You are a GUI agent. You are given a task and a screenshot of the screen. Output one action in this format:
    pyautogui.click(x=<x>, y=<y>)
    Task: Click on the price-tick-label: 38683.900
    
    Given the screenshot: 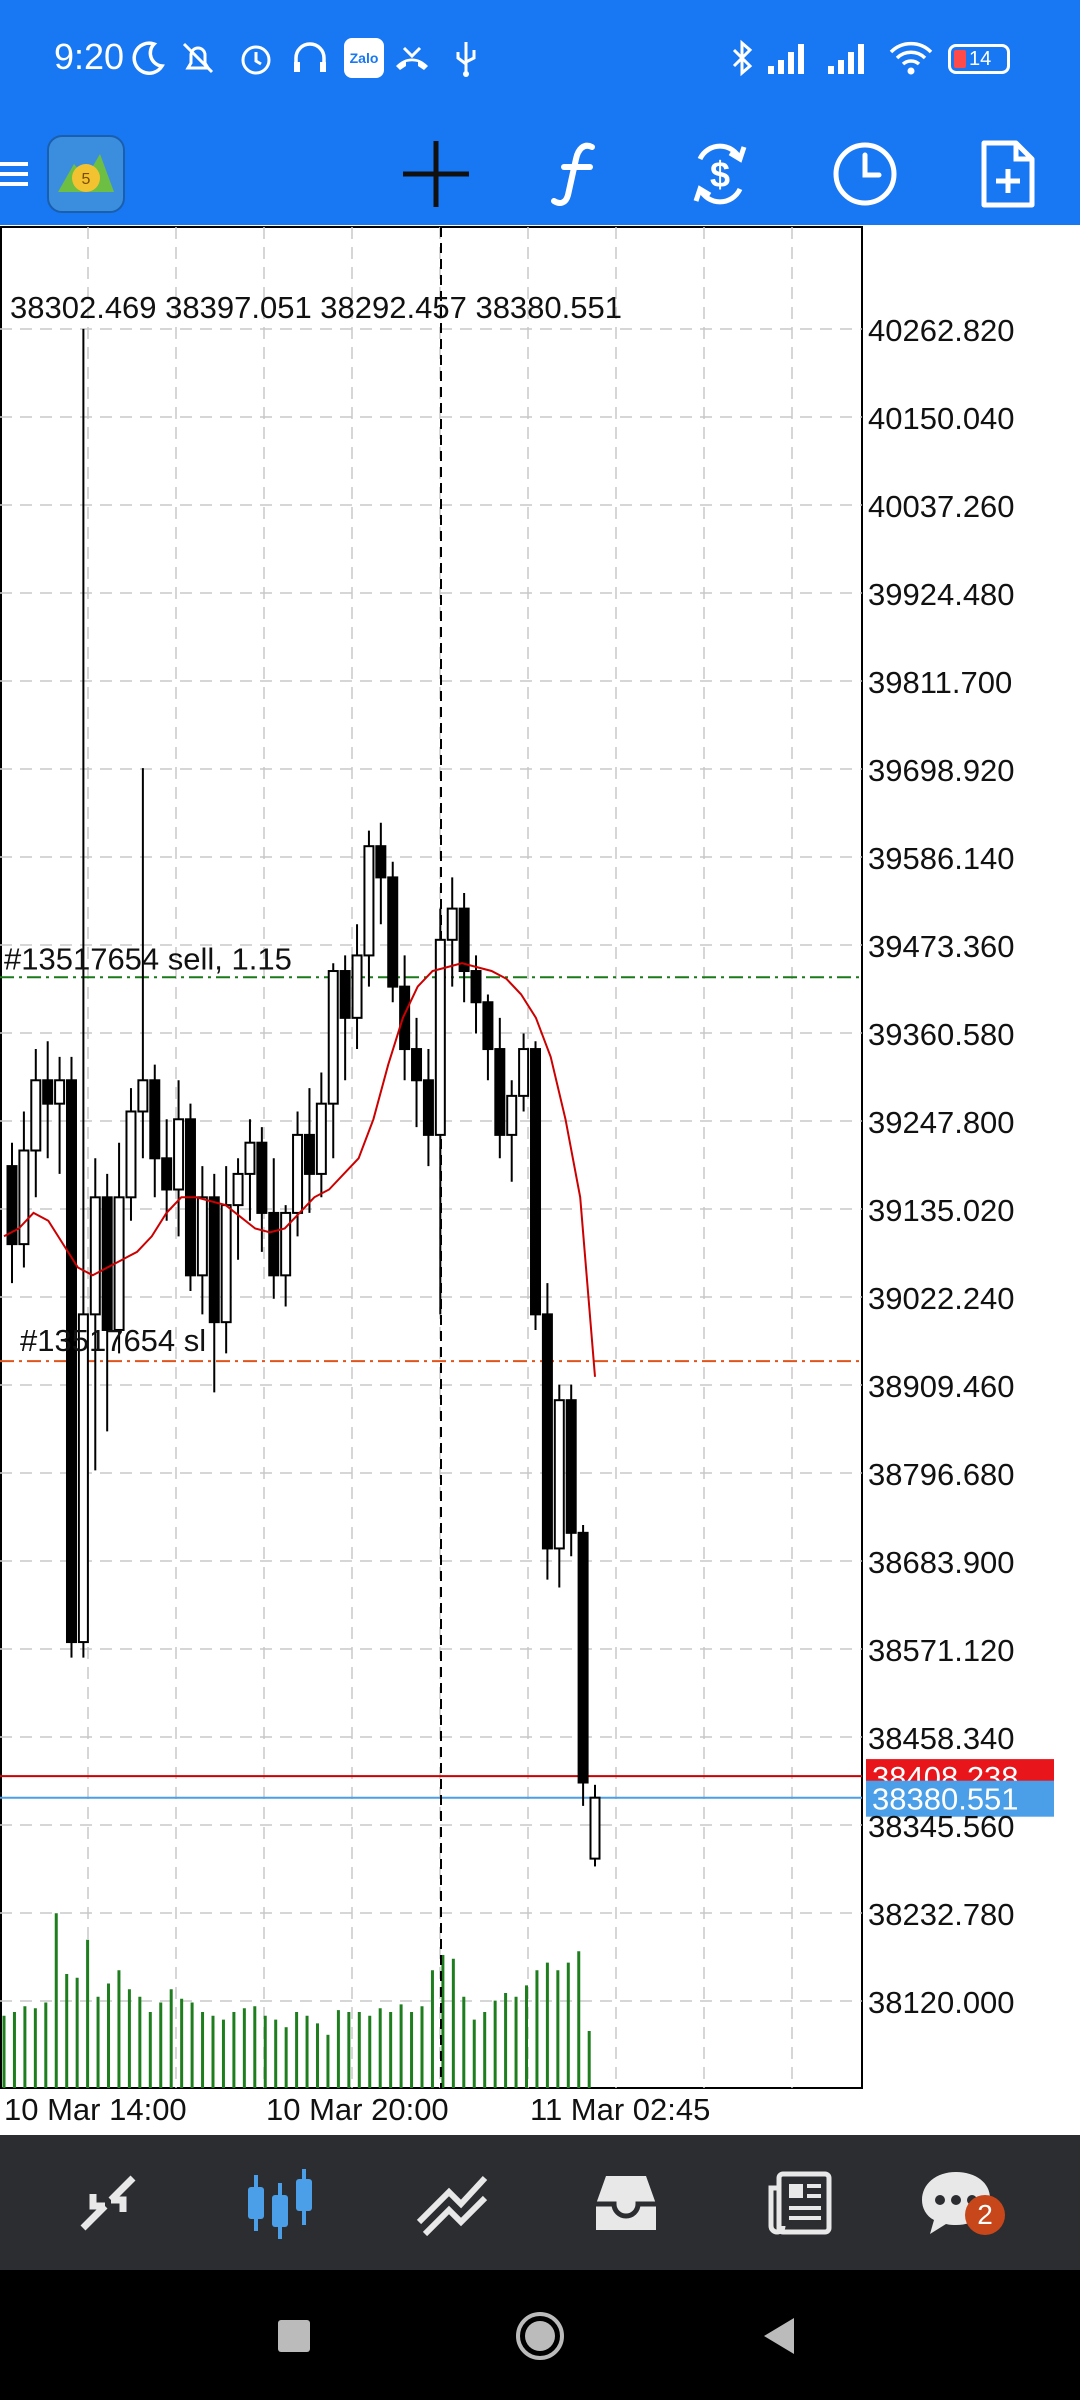 What is the action you would take?
    pyautogui.click(x=941, y=1562)
    